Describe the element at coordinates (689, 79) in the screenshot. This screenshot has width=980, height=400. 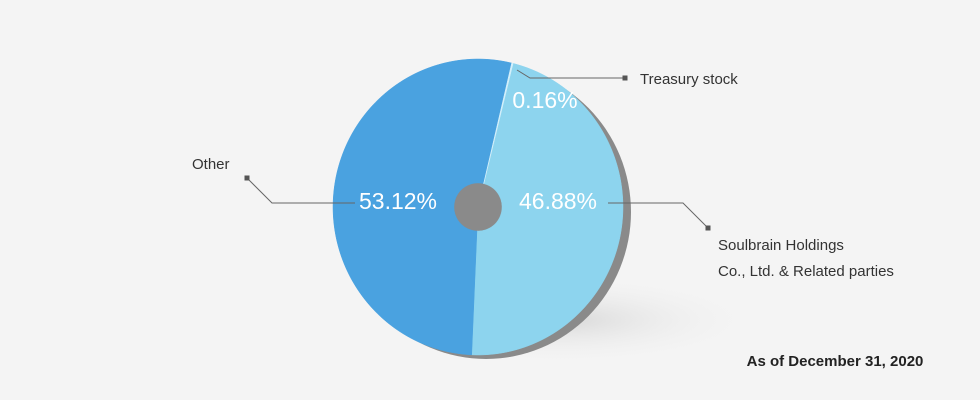
I see `category-label: Treasury stock` at that location.